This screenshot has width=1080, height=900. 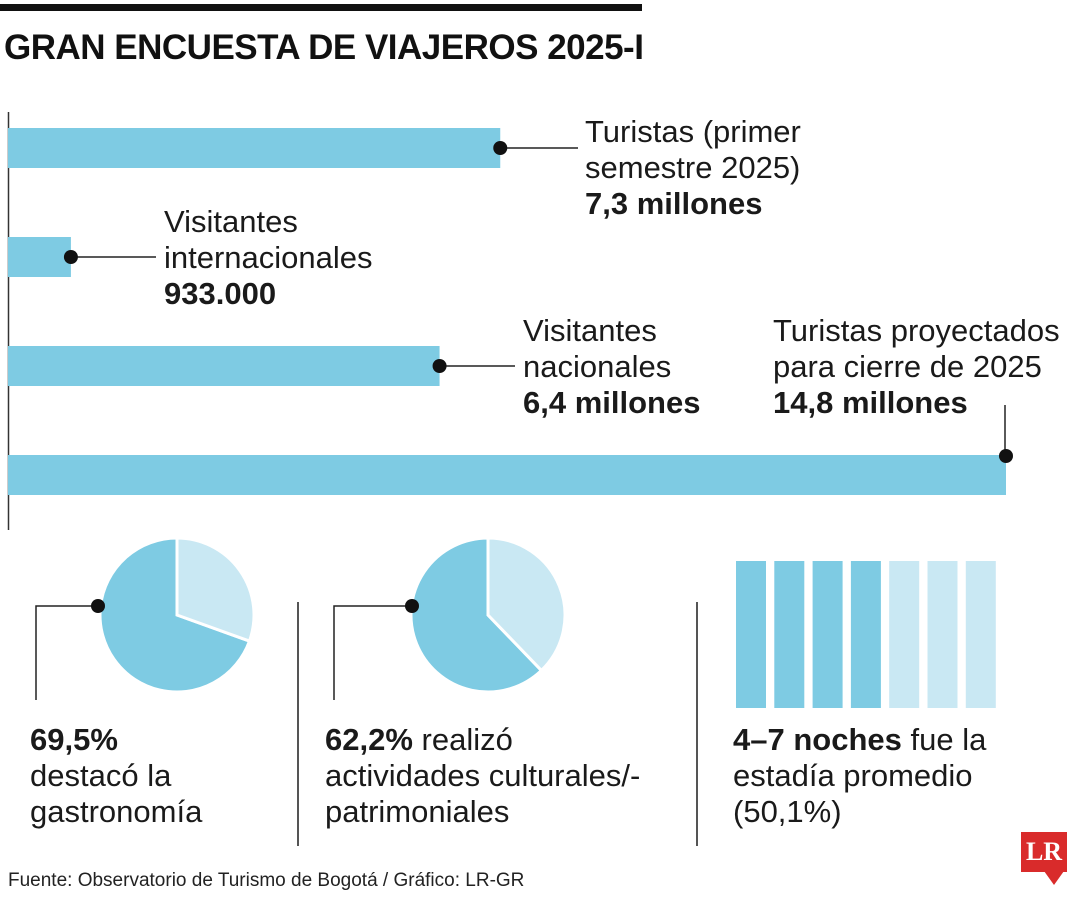 What do you see at coordinates (74, 739) in the screenshot?
I see `stat-value-gastronomia: 69,5%` at bounding box center [74, 739].